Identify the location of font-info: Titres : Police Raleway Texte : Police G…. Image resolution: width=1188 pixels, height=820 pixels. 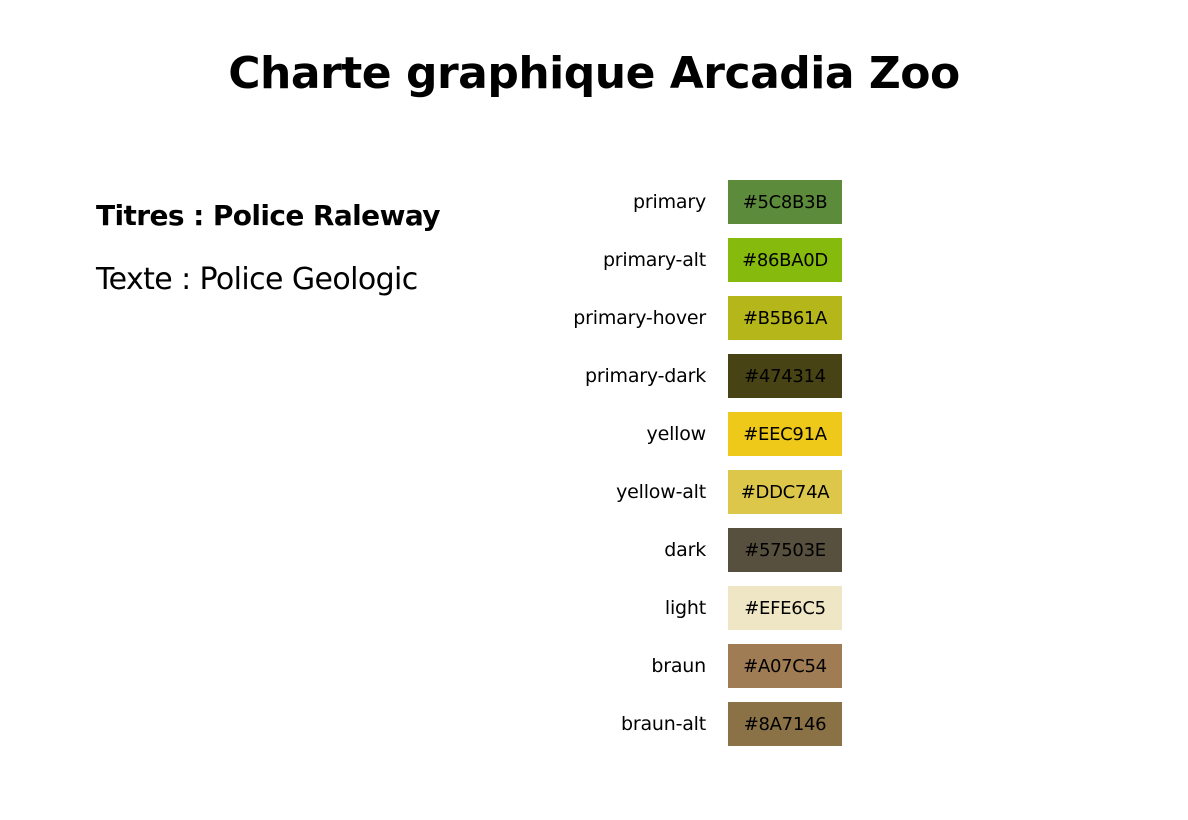
(268, 248).